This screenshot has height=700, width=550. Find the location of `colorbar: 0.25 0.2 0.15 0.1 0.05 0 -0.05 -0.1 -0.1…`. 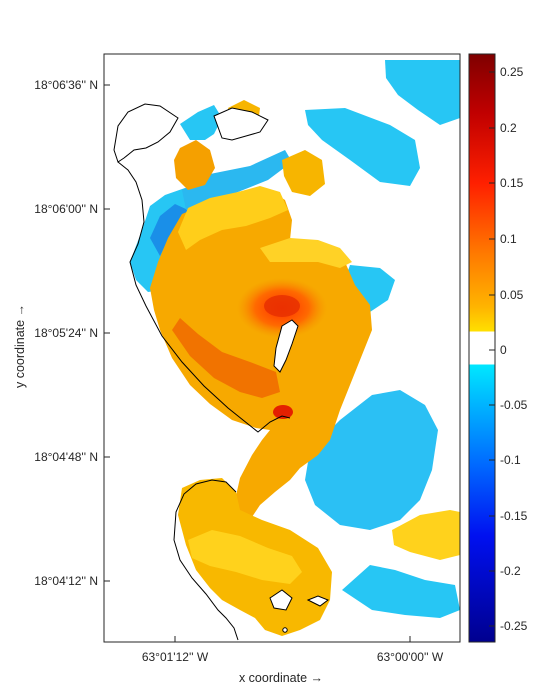

colorbar: 0.25 0.2 0.15 0.1 0.05 0 -0.05 -0.1 -0.1… is located at coordinates (498, 348).